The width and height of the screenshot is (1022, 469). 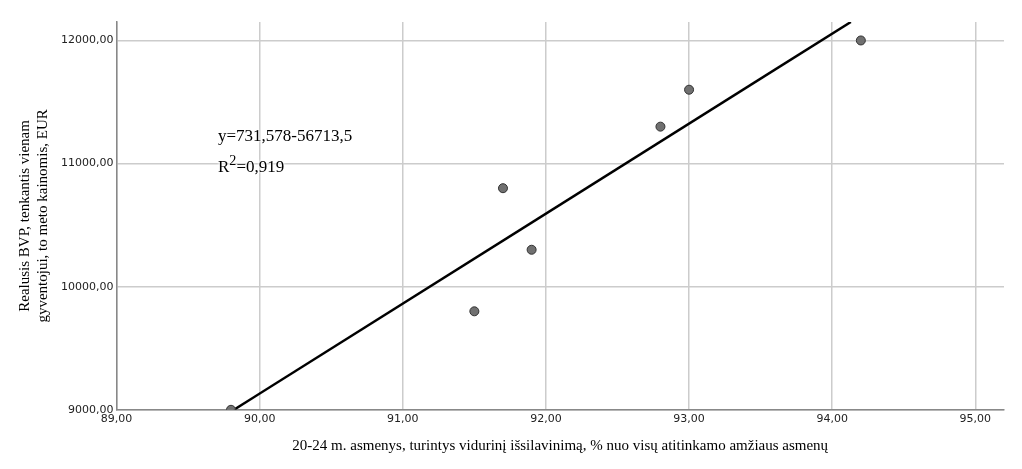 What do you see at coordinates (252, 164) in the screenshot?
I see `annotation: R$^{2}$=0,919` at bounding box center [252, 164].